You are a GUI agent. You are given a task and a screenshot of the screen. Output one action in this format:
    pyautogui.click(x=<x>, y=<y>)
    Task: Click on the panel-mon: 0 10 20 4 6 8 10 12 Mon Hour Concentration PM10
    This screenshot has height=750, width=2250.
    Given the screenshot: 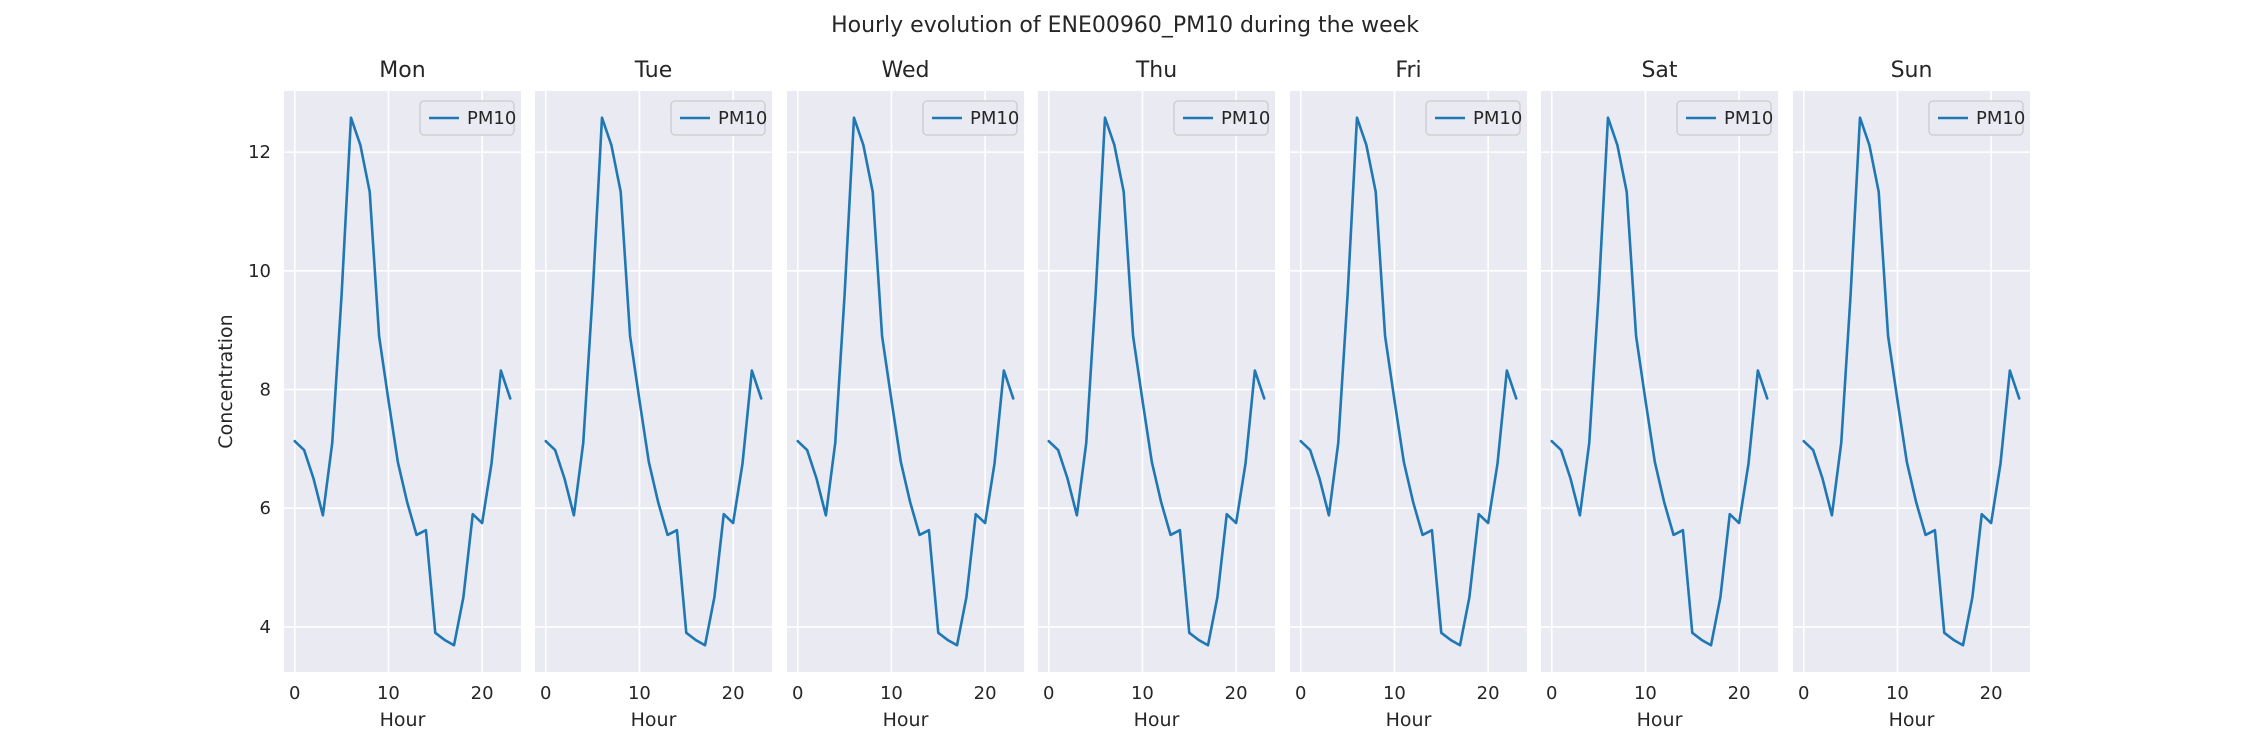 What is the action you would take?
    pyautogui.click(x=368, y=394)
    